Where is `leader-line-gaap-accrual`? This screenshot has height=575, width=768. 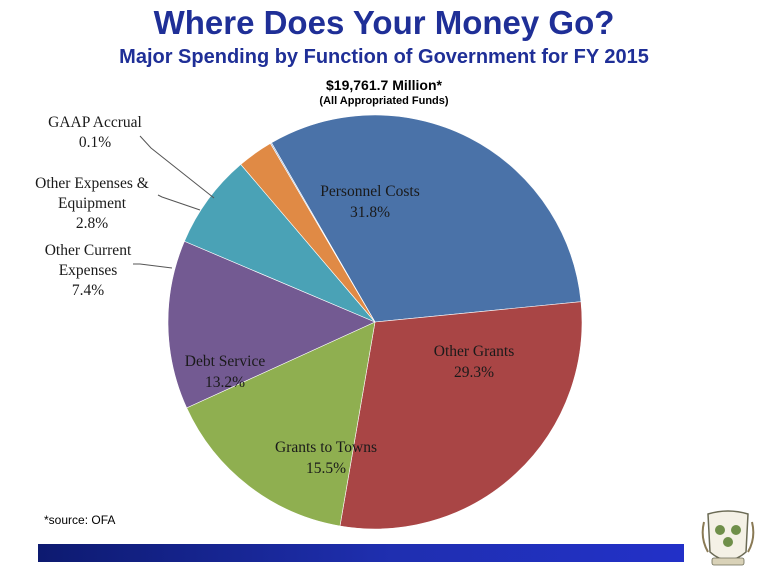 leader-line-gaap-accrual is located at coordinates (177, 167).